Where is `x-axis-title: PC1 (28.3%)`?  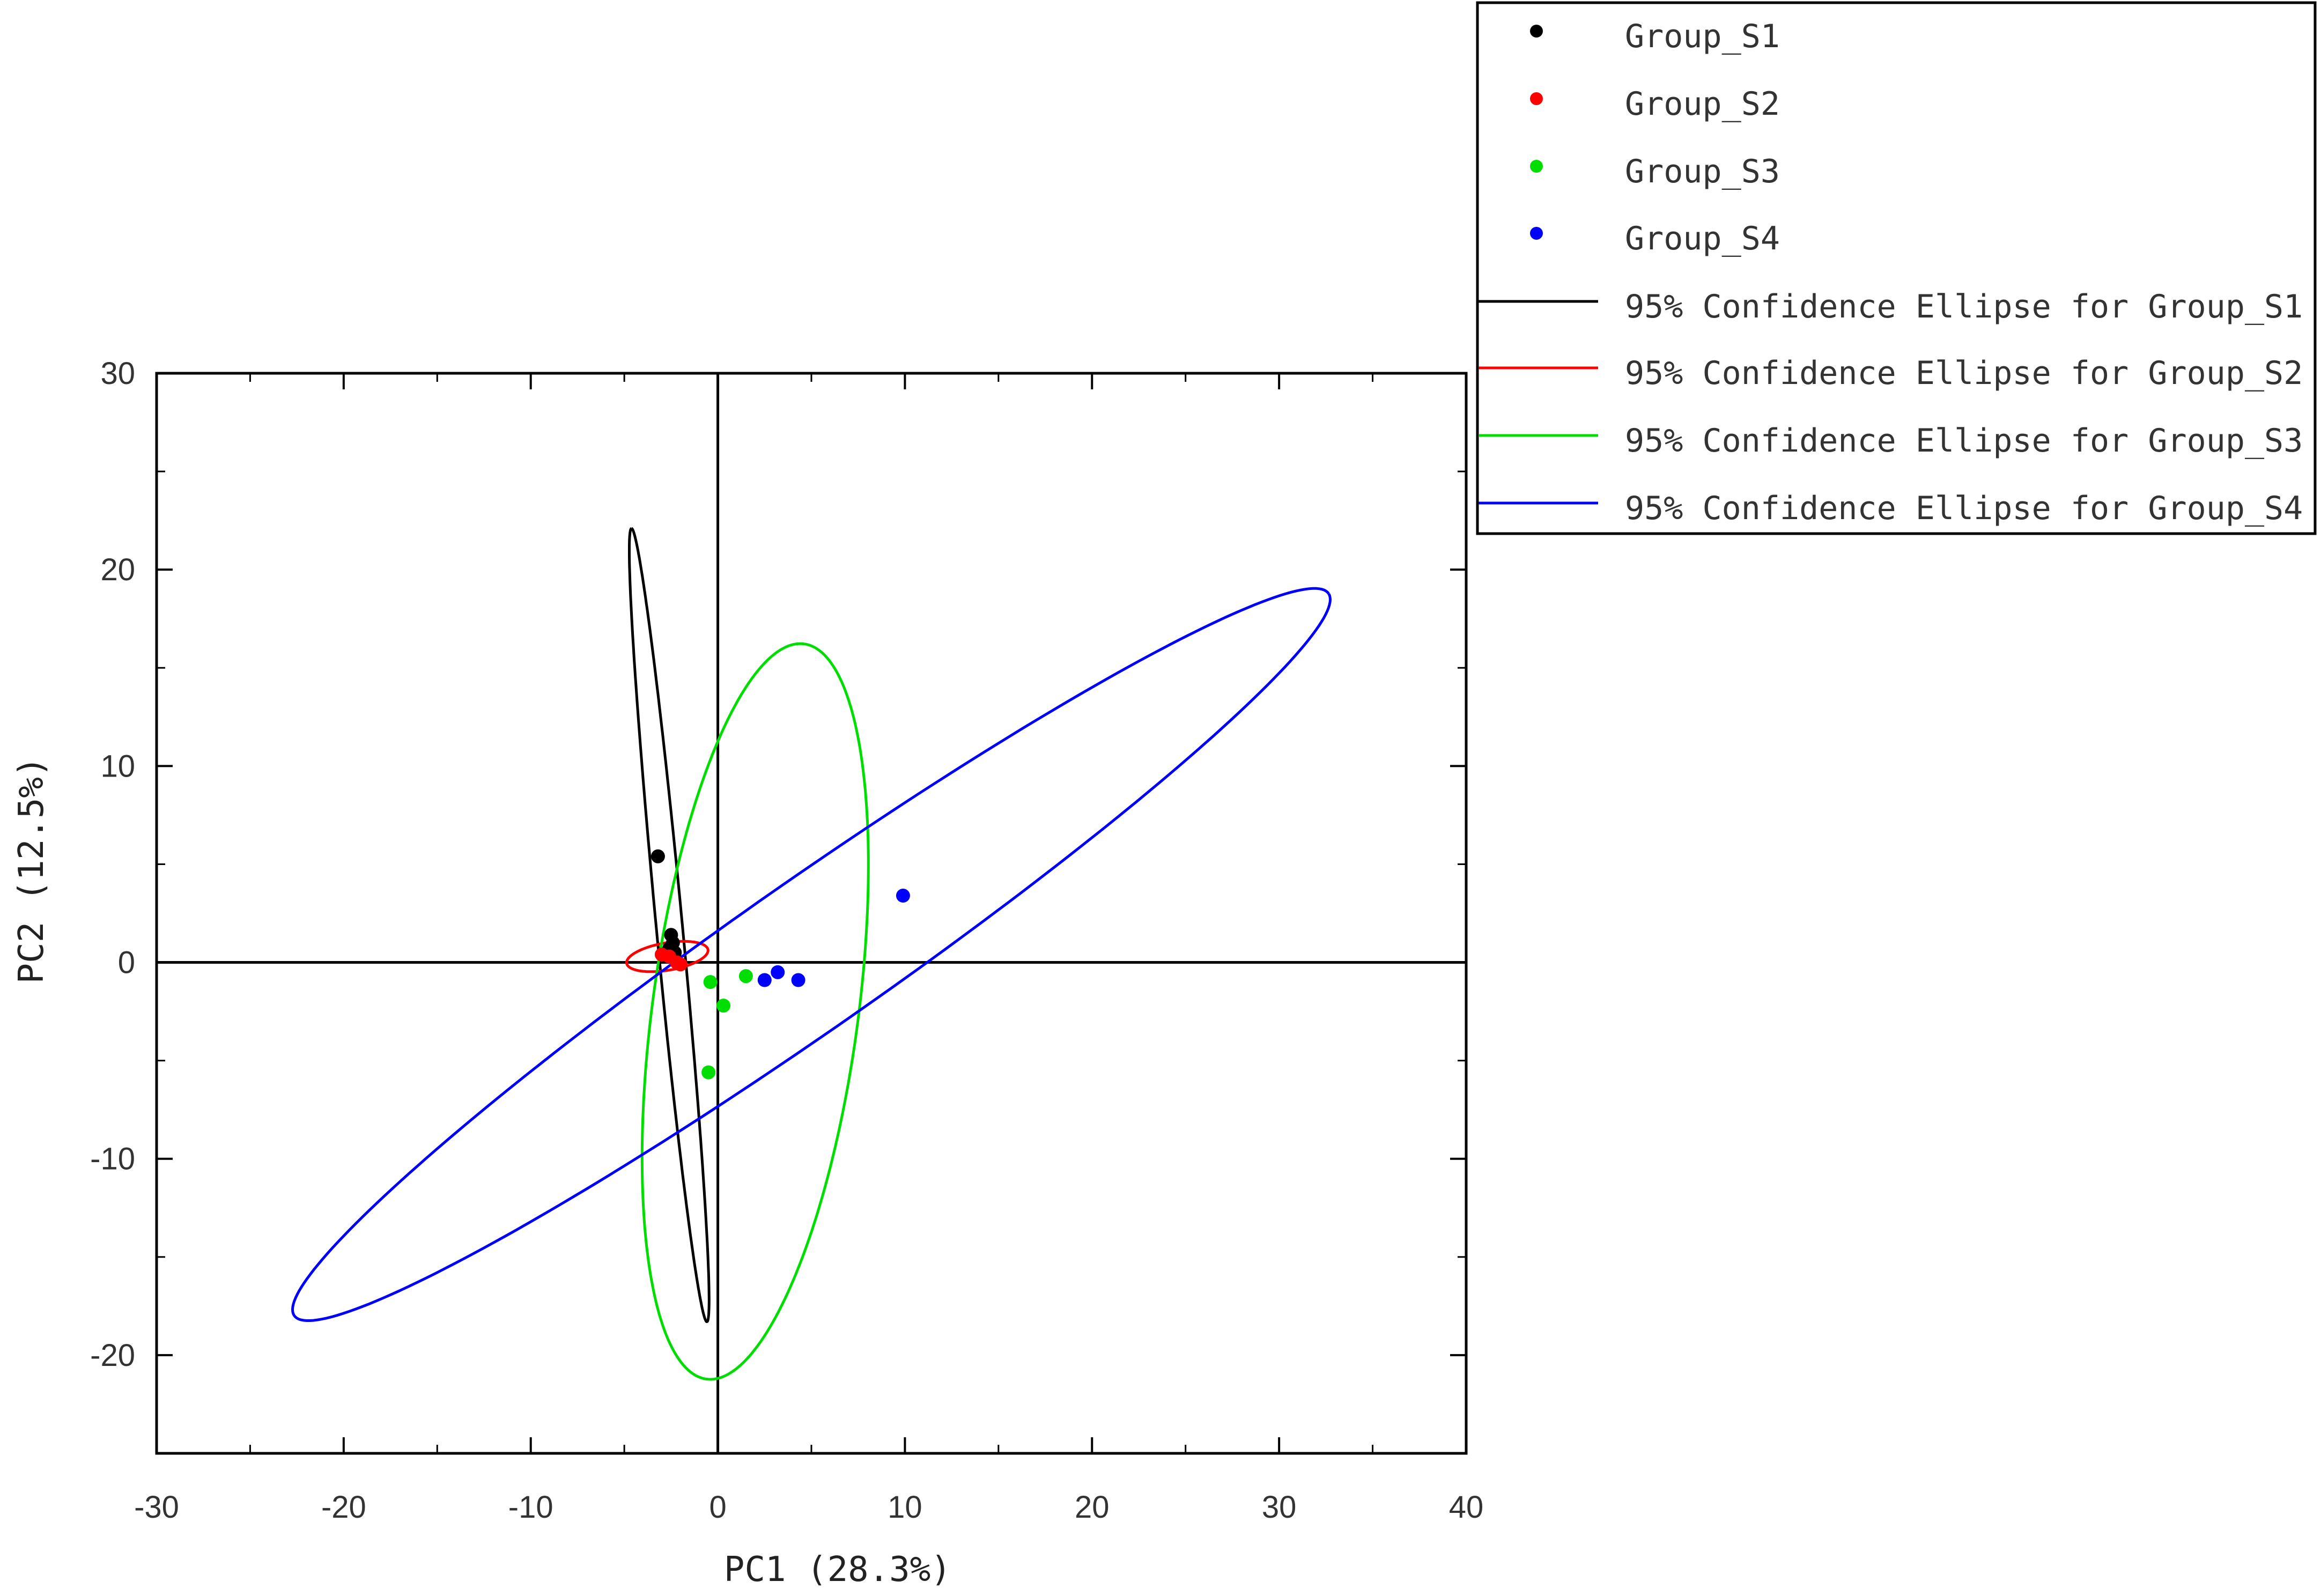
x-axis-title: PC1 (28.3%) is located at coordinates (837, 1570).